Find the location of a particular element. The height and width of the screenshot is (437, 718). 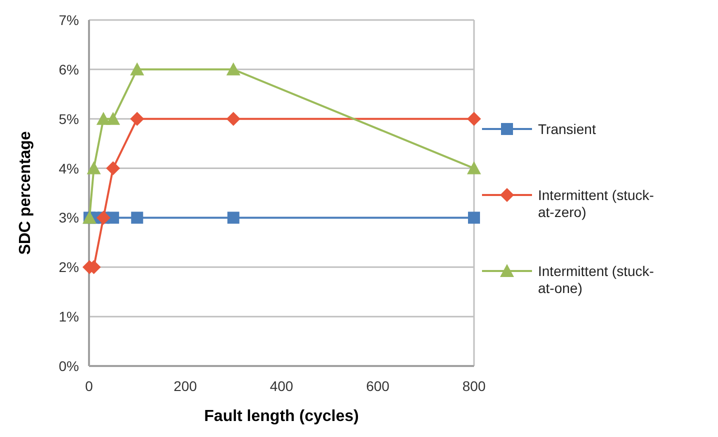

y-tick-label: 0% is located at coordinates (68, 366).